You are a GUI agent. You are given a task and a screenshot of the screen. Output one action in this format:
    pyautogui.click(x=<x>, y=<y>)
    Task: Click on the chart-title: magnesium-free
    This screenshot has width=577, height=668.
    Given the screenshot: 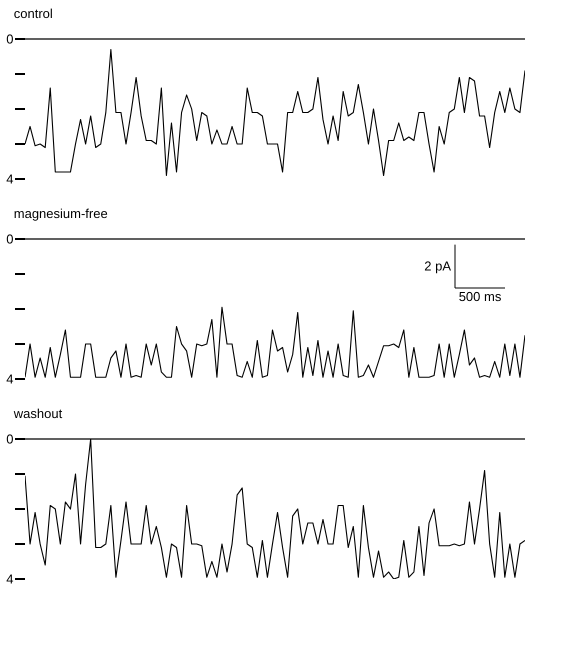 What is the action you would take?
    pyautogui.click(x=61, y=213)
    